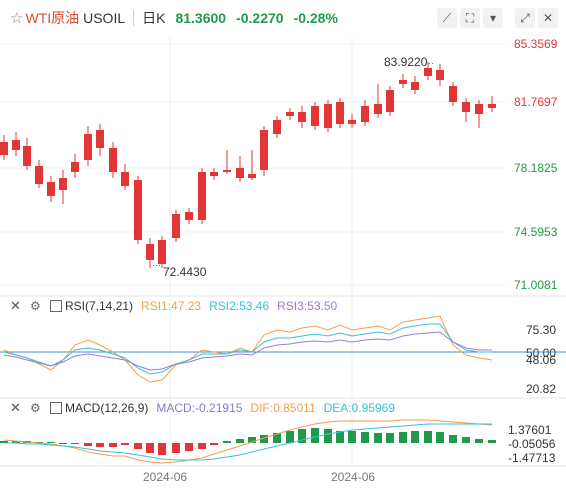 The width and height of the screenshot is (566, 488). I want to click on rsi-y-label-4: 20.82, so click(541, 389).